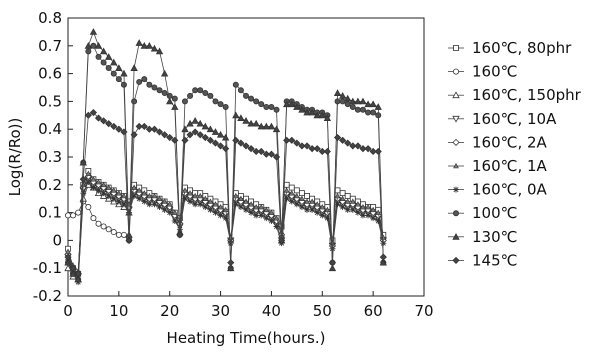 Image resolution: width=596 pixels, height=354 pixels. Describe the element at coordinates (47, 296) in the screenshot. I see `y-tick-label: -0.2` at that location.